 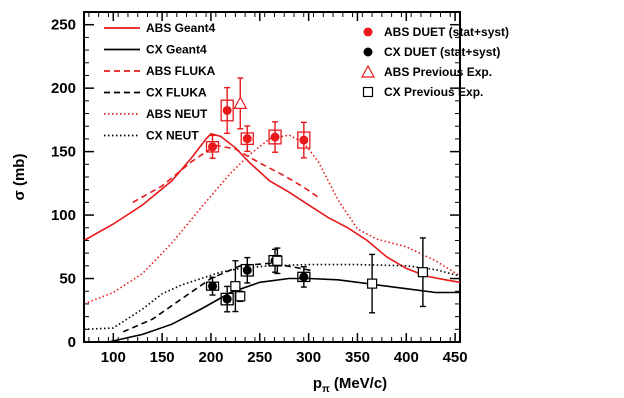 I want to click on y-tick-label-50: 50, so click(x=67, y=279).